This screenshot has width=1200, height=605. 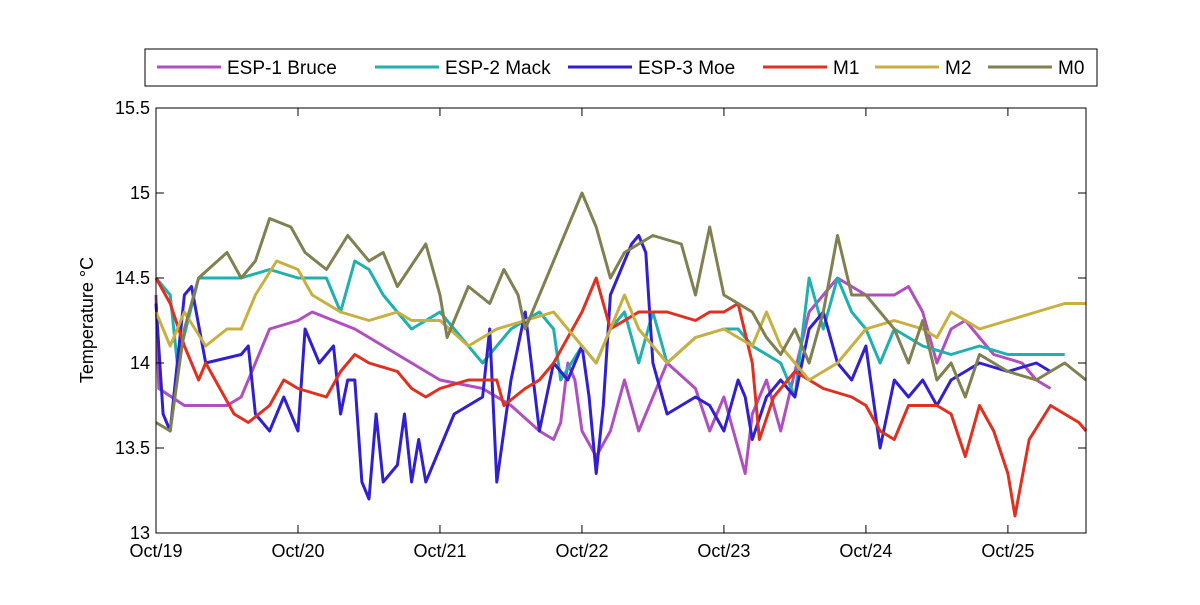 I want to click on y-tick-label: 13, so click(x=140, y=533).